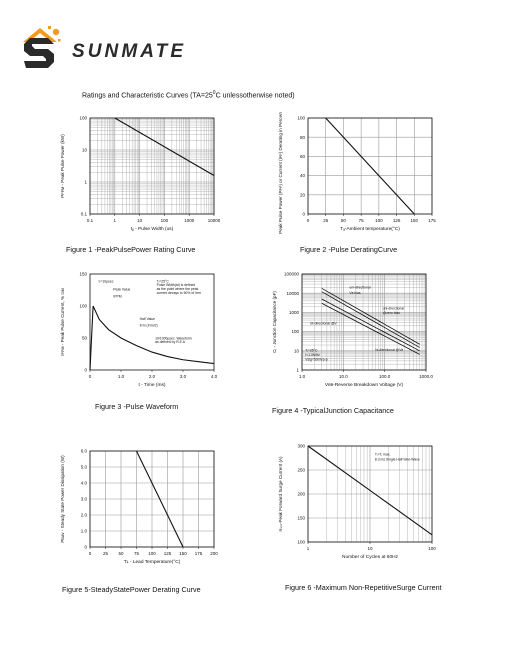 This screenshot has width=506, height=664. I want to click on fig1-ylabel: Pᴘᴘᴍ - Peak Pulse Power (kW), so click(62, 166).